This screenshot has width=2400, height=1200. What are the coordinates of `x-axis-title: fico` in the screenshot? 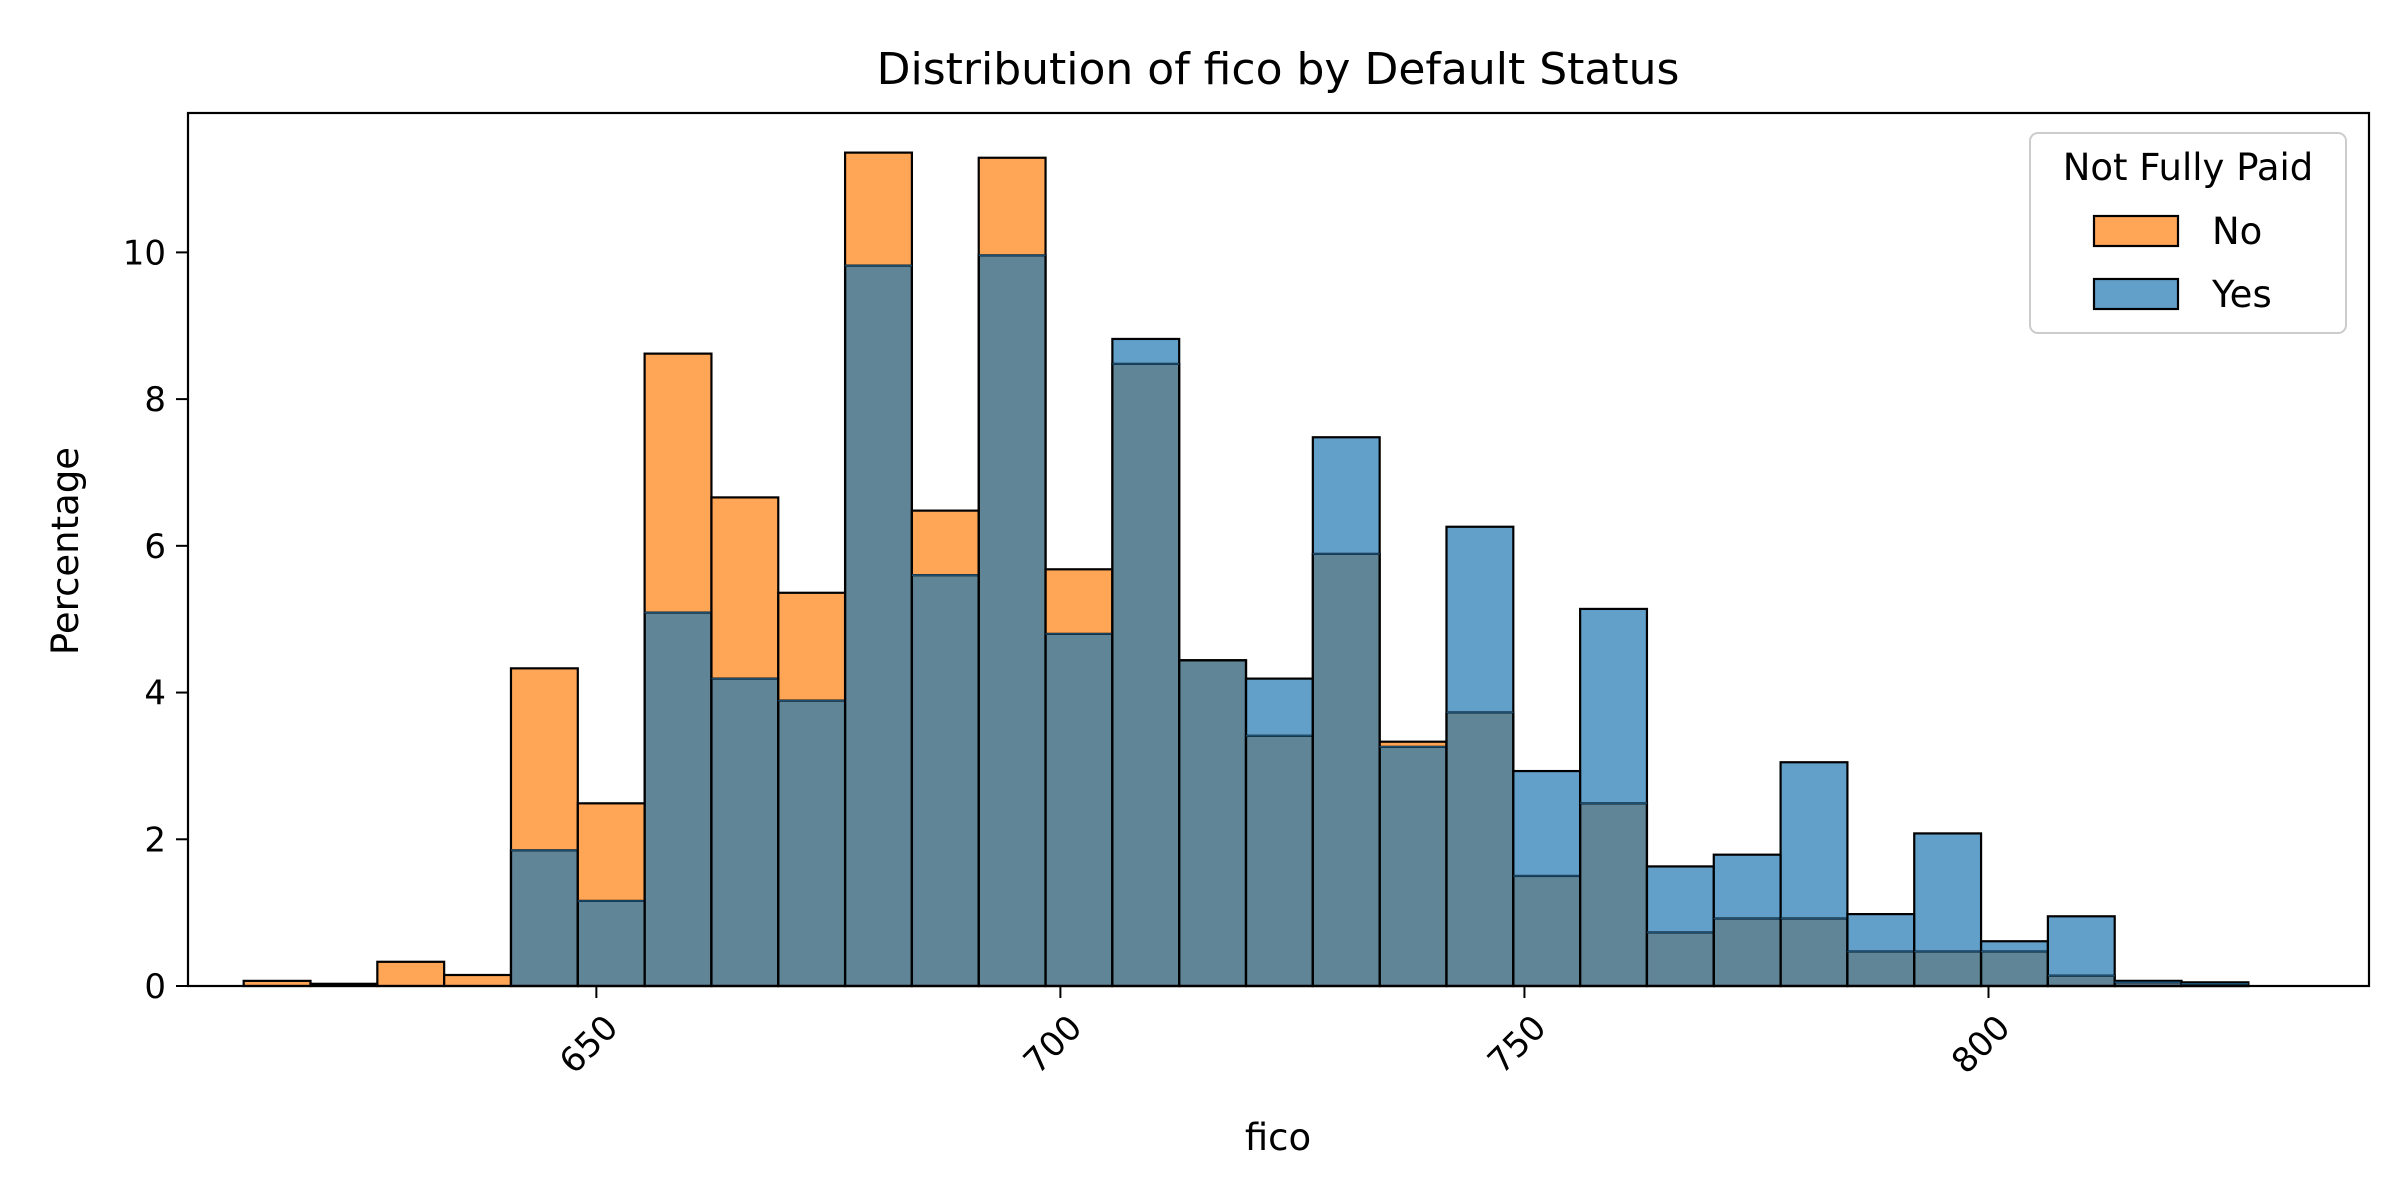 It's located at (1278, 1137).